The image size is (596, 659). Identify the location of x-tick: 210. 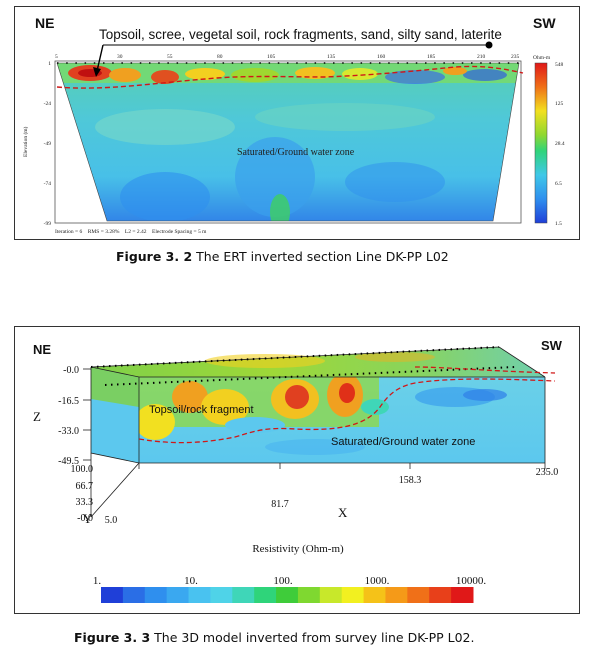
(481, 57).